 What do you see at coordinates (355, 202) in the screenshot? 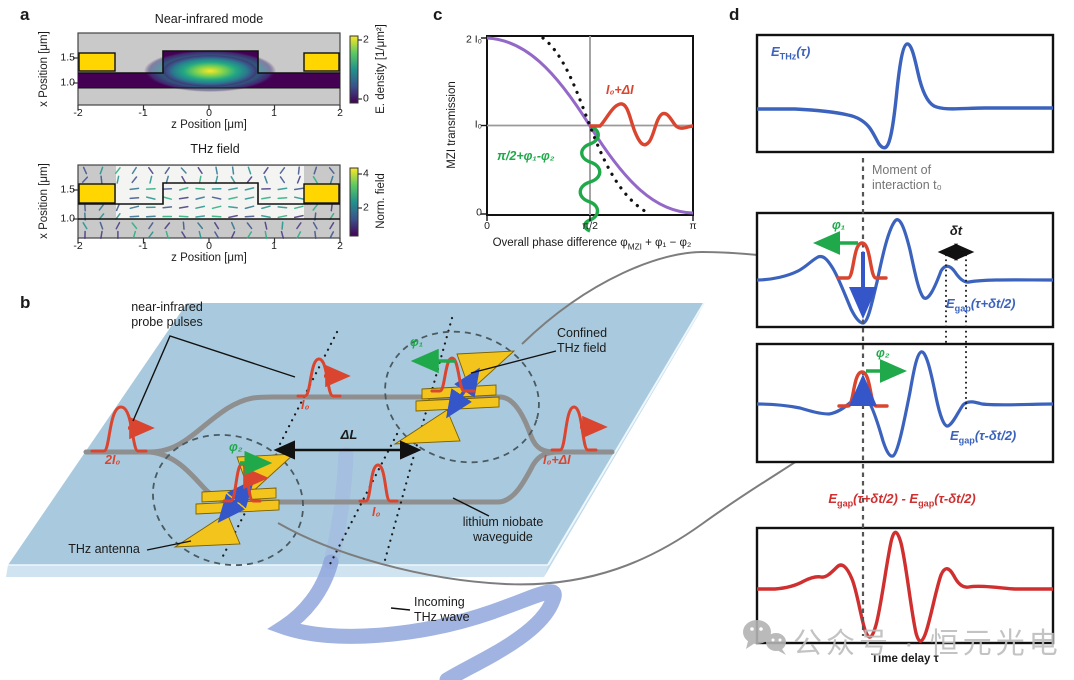
I see `colorbar-norm-field` at bounding box center [355, 202].